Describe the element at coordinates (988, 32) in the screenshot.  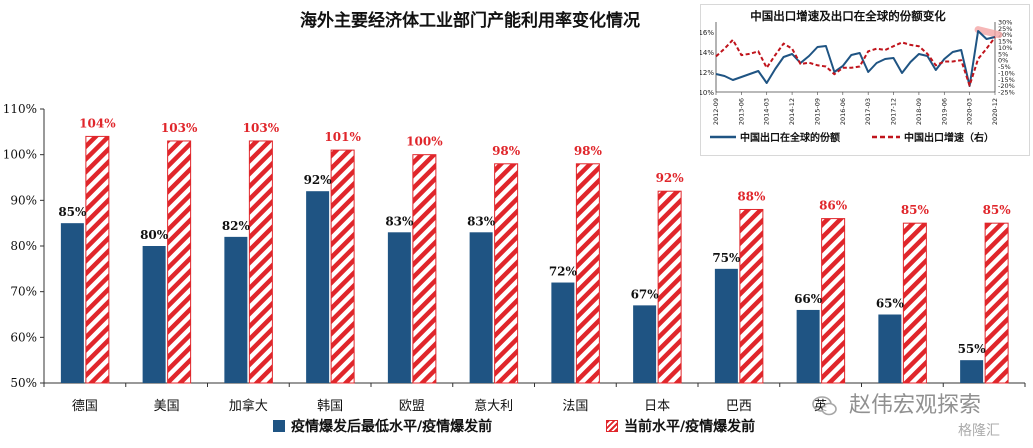
I see `inset-highlight-band` at that location.